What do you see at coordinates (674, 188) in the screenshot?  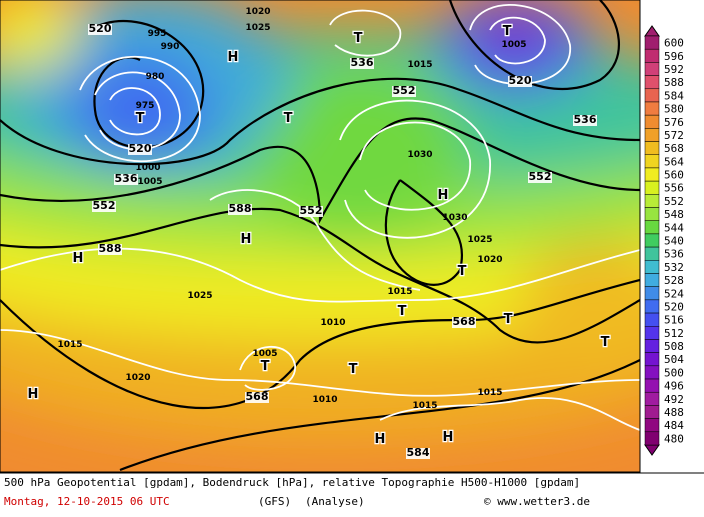 I see `colorbar-tick-label: 556` at bounding box center [674, 188].